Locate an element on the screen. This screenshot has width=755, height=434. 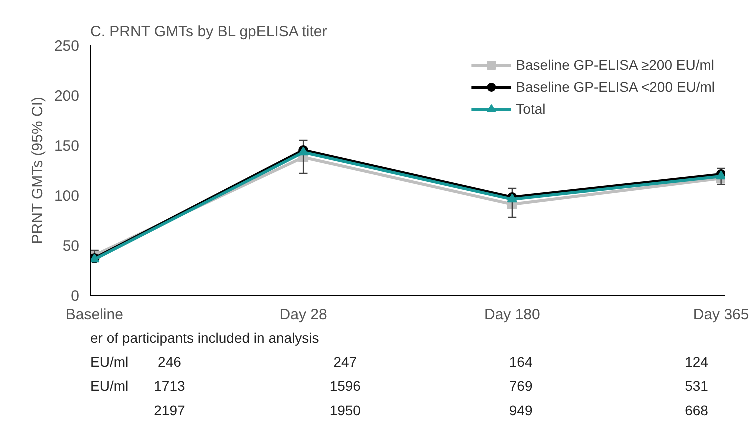
y-tick-label: 200 is located at coordinates (67, 96).